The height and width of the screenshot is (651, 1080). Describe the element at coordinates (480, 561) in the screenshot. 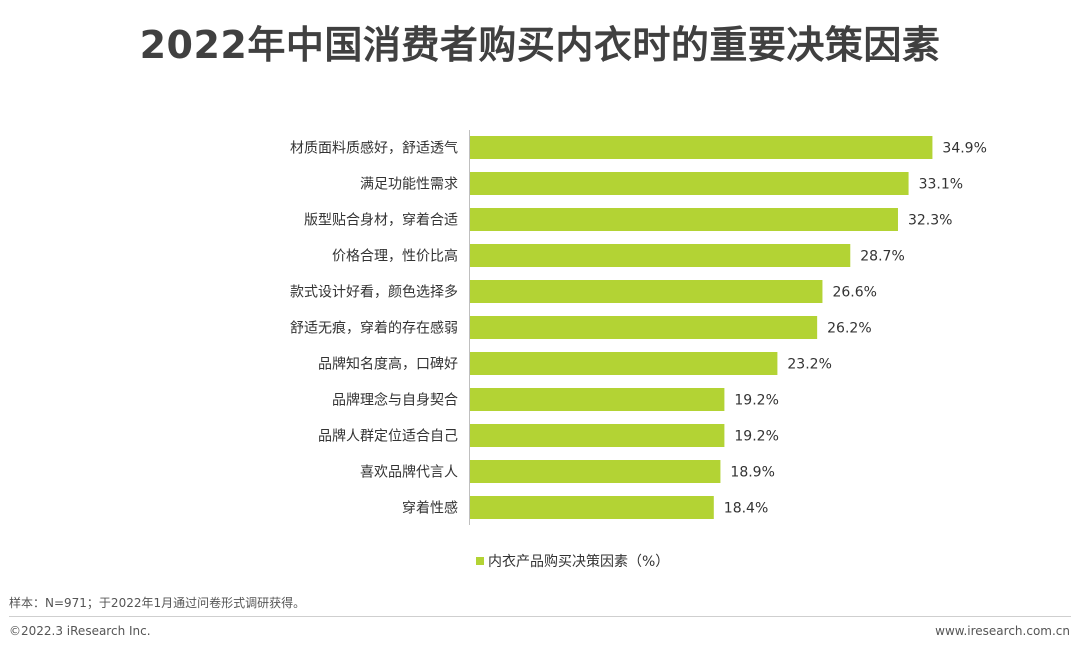

I see `legend-swatch` at that location.